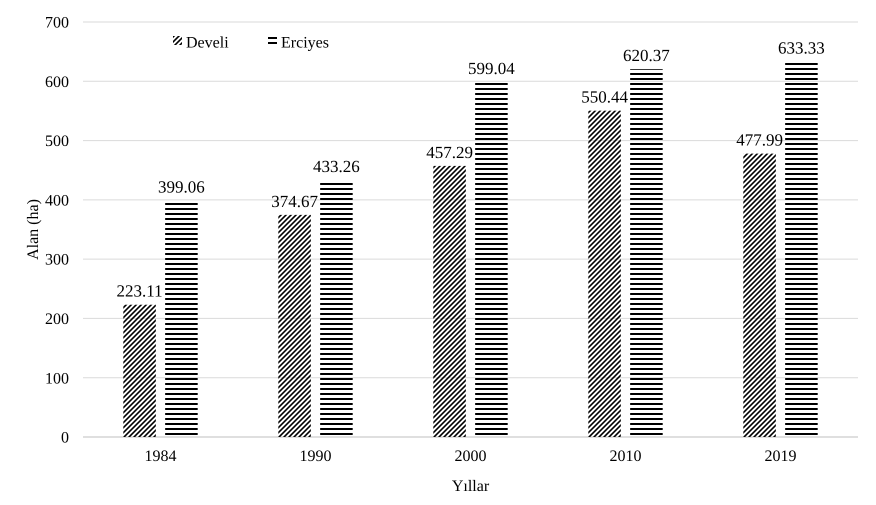 The width and height of the screenshot is (876, 505). What do you see at coordinates (492, 68) in the screenshot?
I see `data-label: 599.04` at bounding box center [492, 68].